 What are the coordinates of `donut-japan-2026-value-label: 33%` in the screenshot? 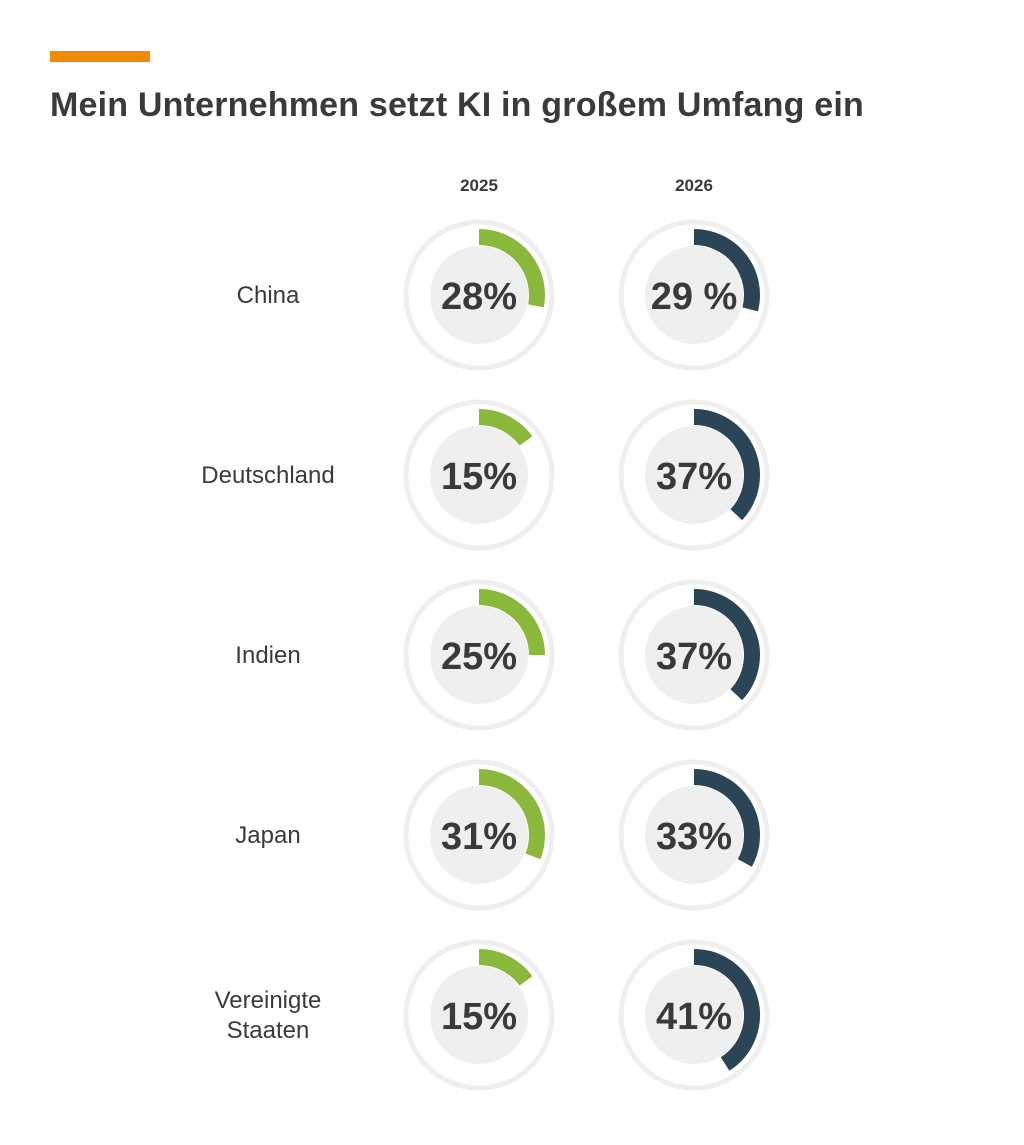 It's located at (694, 837).